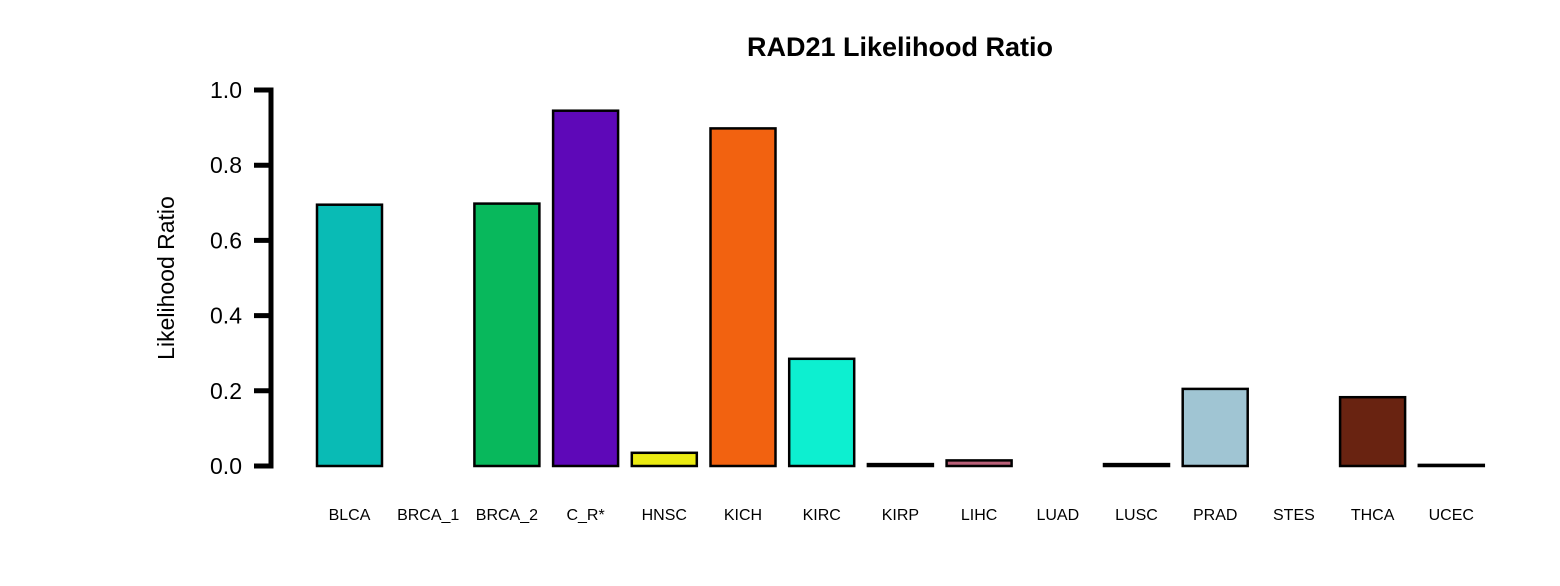 The width and height of the screenshot is (1560, 586). I want to click on x-tick-label: KIRP, so click(900, 515).